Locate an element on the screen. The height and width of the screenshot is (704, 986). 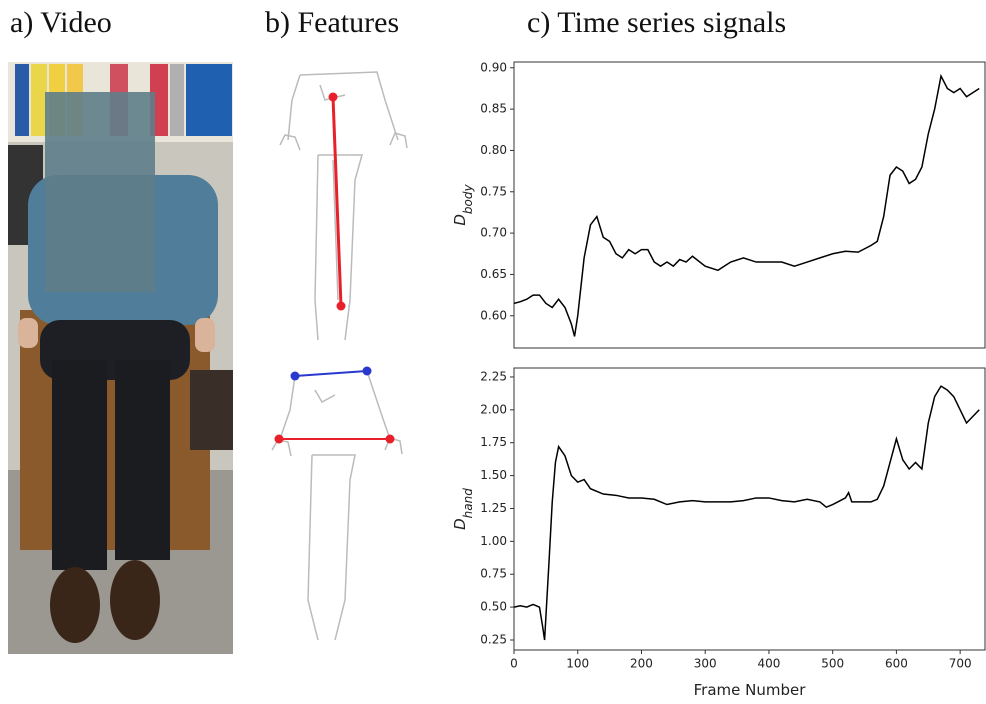
y-tick-label: 0.50 is located at coordinates (493, 607).